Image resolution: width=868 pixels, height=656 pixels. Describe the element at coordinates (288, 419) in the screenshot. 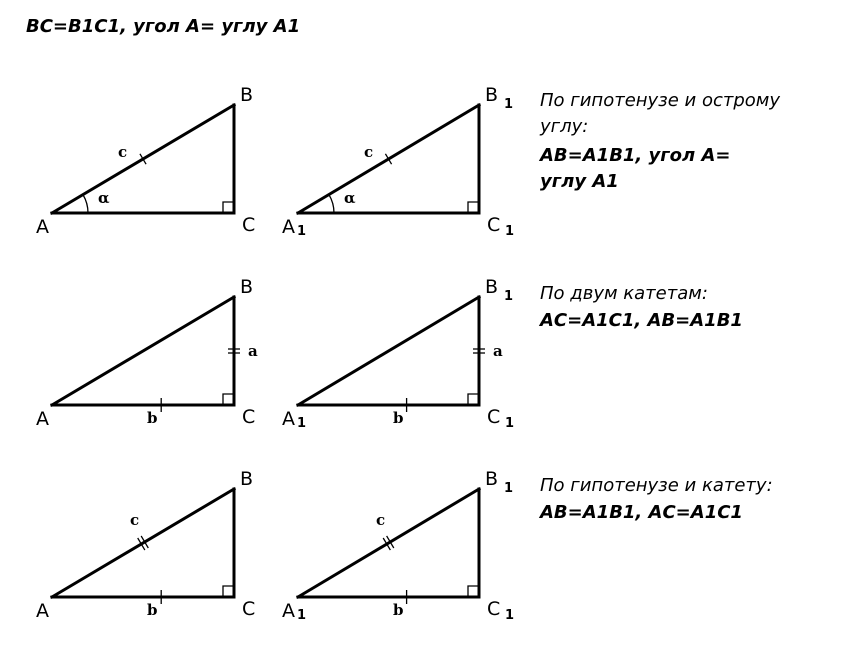

I see `r2-t2-vertex-a: A` at that location.